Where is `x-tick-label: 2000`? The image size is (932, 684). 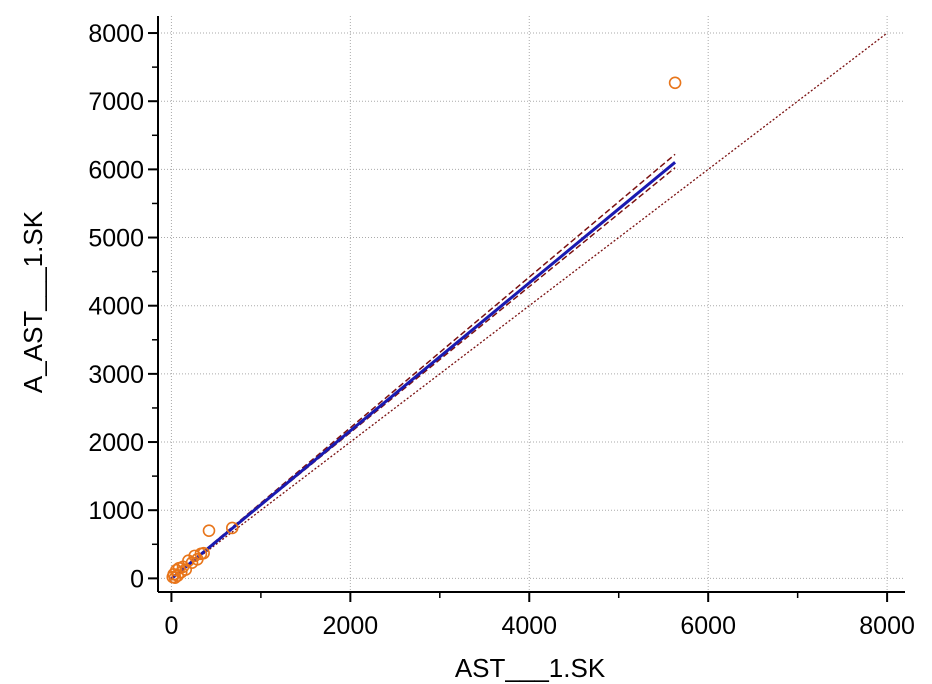 x-tick-label: 2000 is located at coordinates (351, 626).